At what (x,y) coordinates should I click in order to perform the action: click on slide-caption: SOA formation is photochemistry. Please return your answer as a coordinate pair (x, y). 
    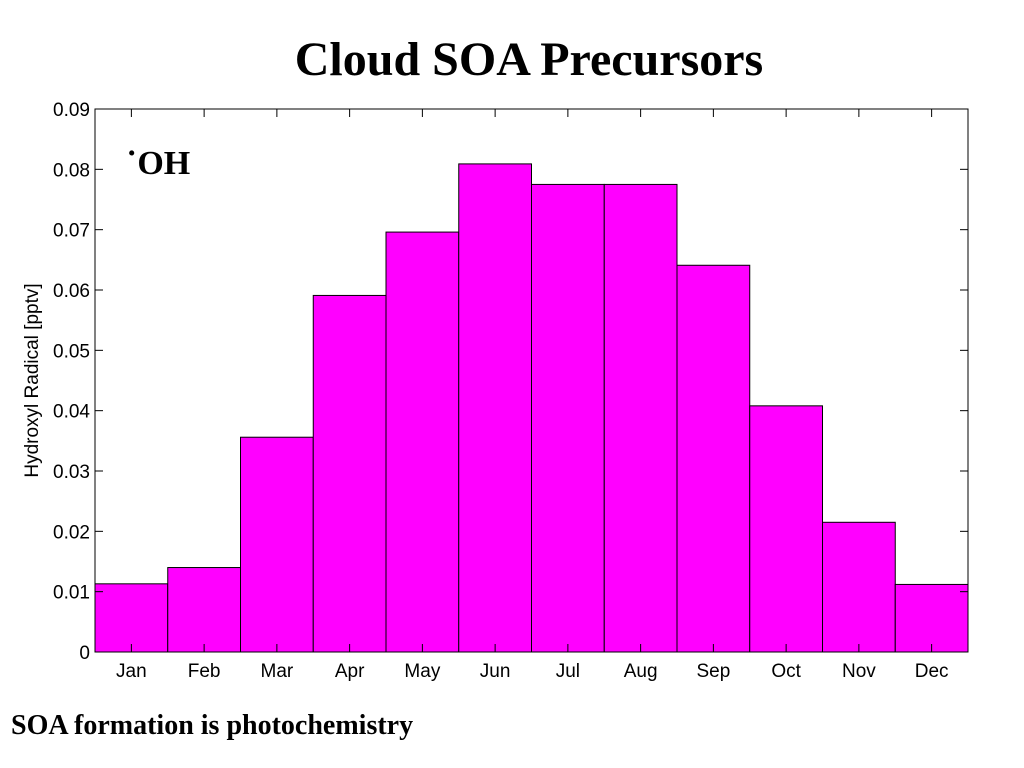
    Looking at the image, I should click on (212, 725).